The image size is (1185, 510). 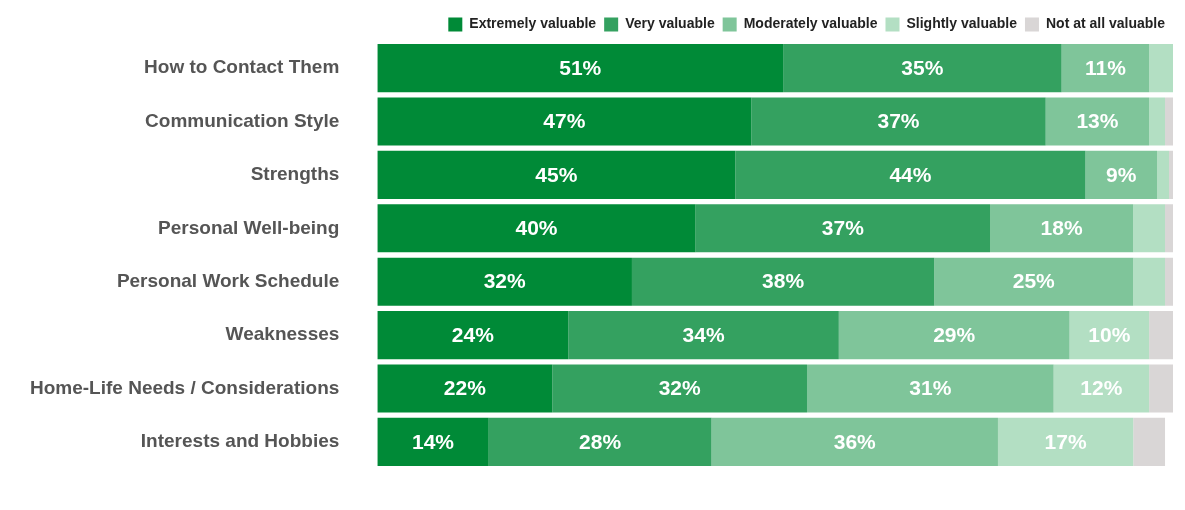 I want to click on data-label: 17%, so click(x=1065, y=441).